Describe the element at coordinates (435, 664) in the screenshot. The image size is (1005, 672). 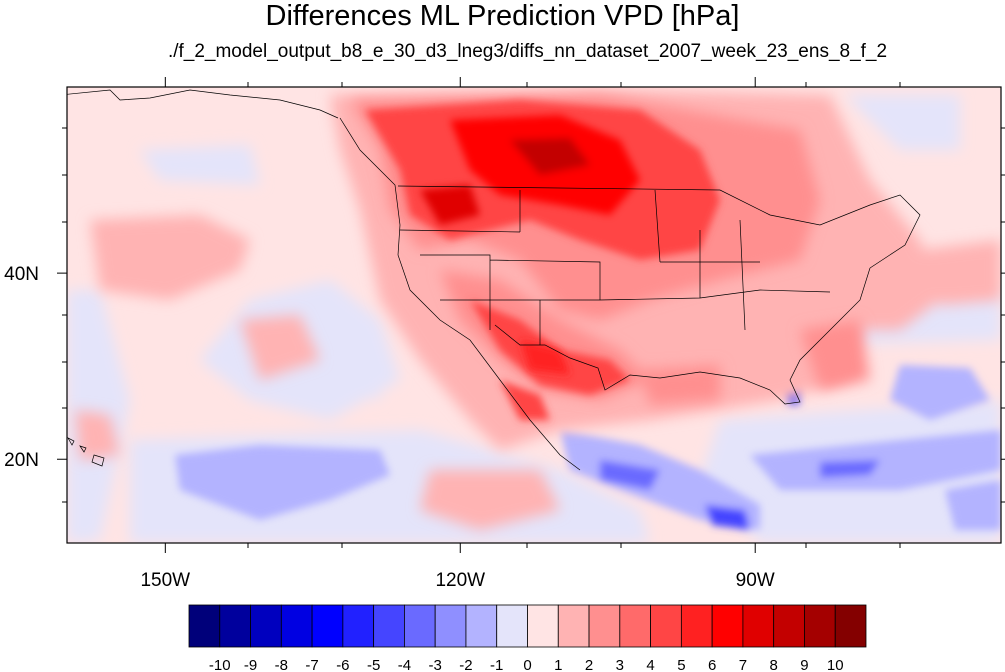
I see `colorbar-label: -3` at that location.